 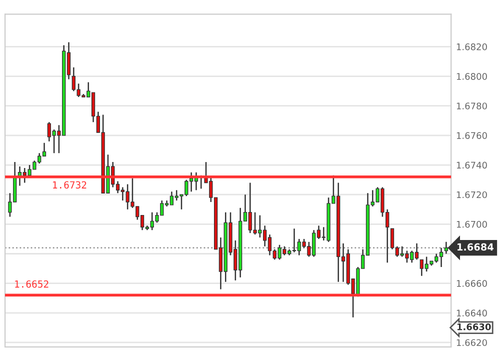 I want to click on y-tick-label: 1.6820, so click(x=471, y=46).